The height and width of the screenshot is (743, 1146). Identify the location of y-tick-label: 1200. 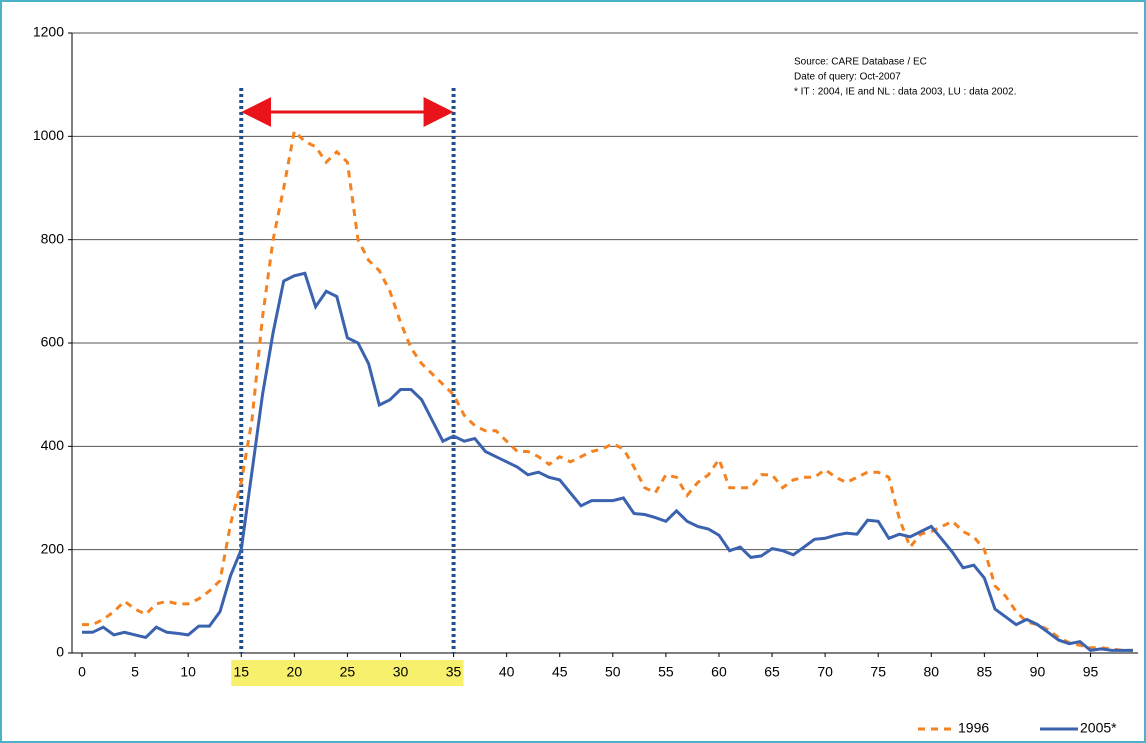
(48, 32).